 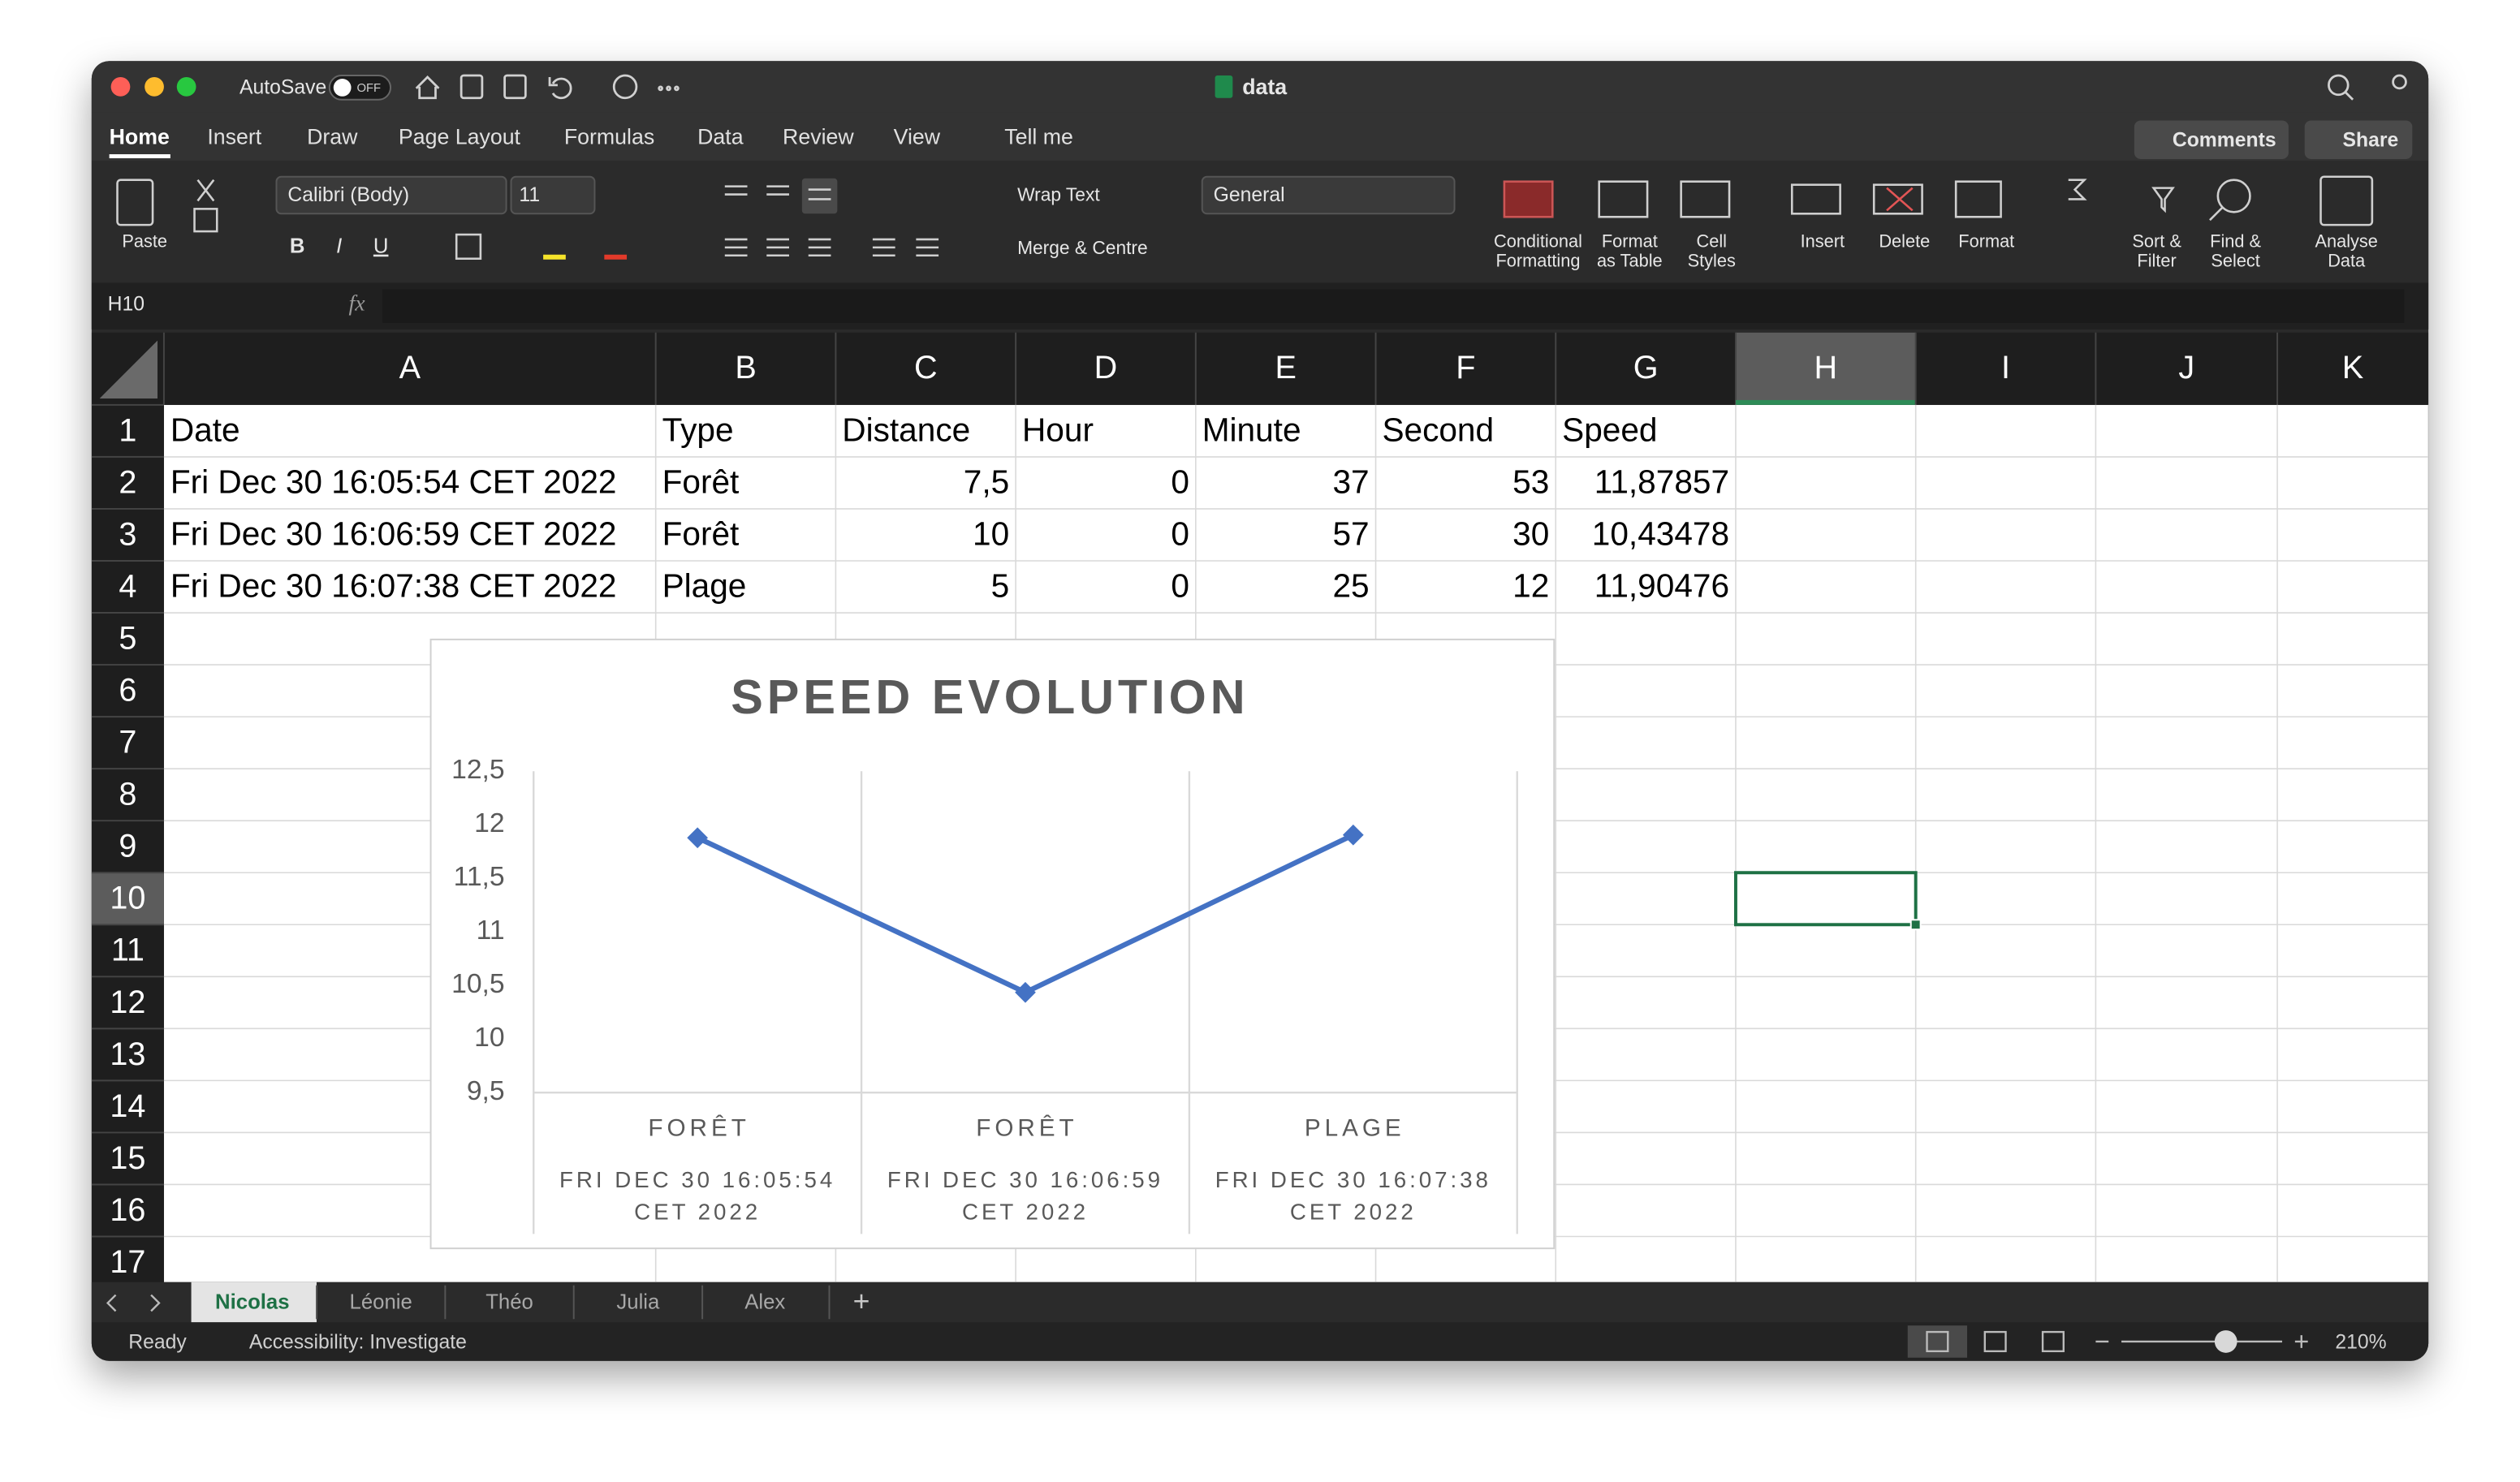 What do you see at coordinates (720, 136) in the screenshot?
I see `ribbon-tab: Data` at bounding box center [720, 136].